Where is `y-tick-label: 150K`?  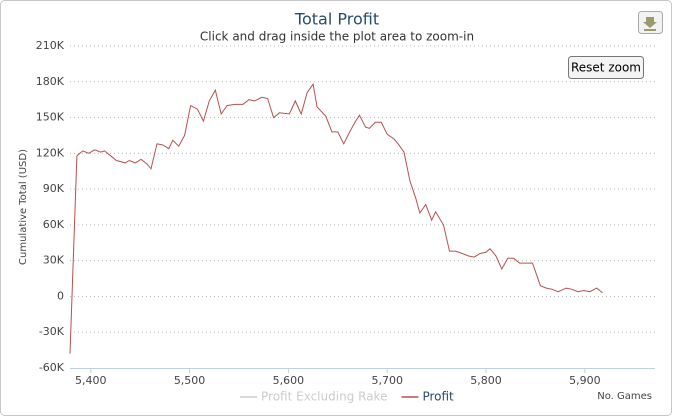
y-tick-label: 150K is located at coordinates (50, 117).